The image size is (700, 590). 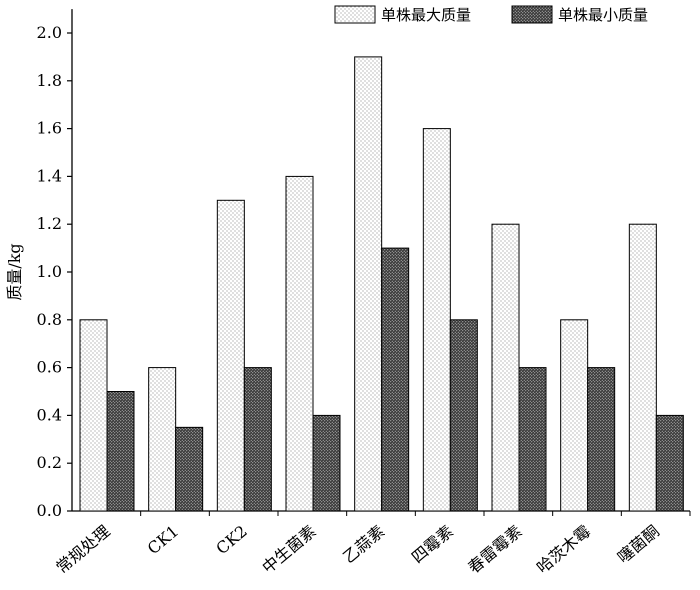 What do you see at coordinates (163, 540) in the screenshot?
I see `x-category-label: CK1` at bounding box center [163, 540].